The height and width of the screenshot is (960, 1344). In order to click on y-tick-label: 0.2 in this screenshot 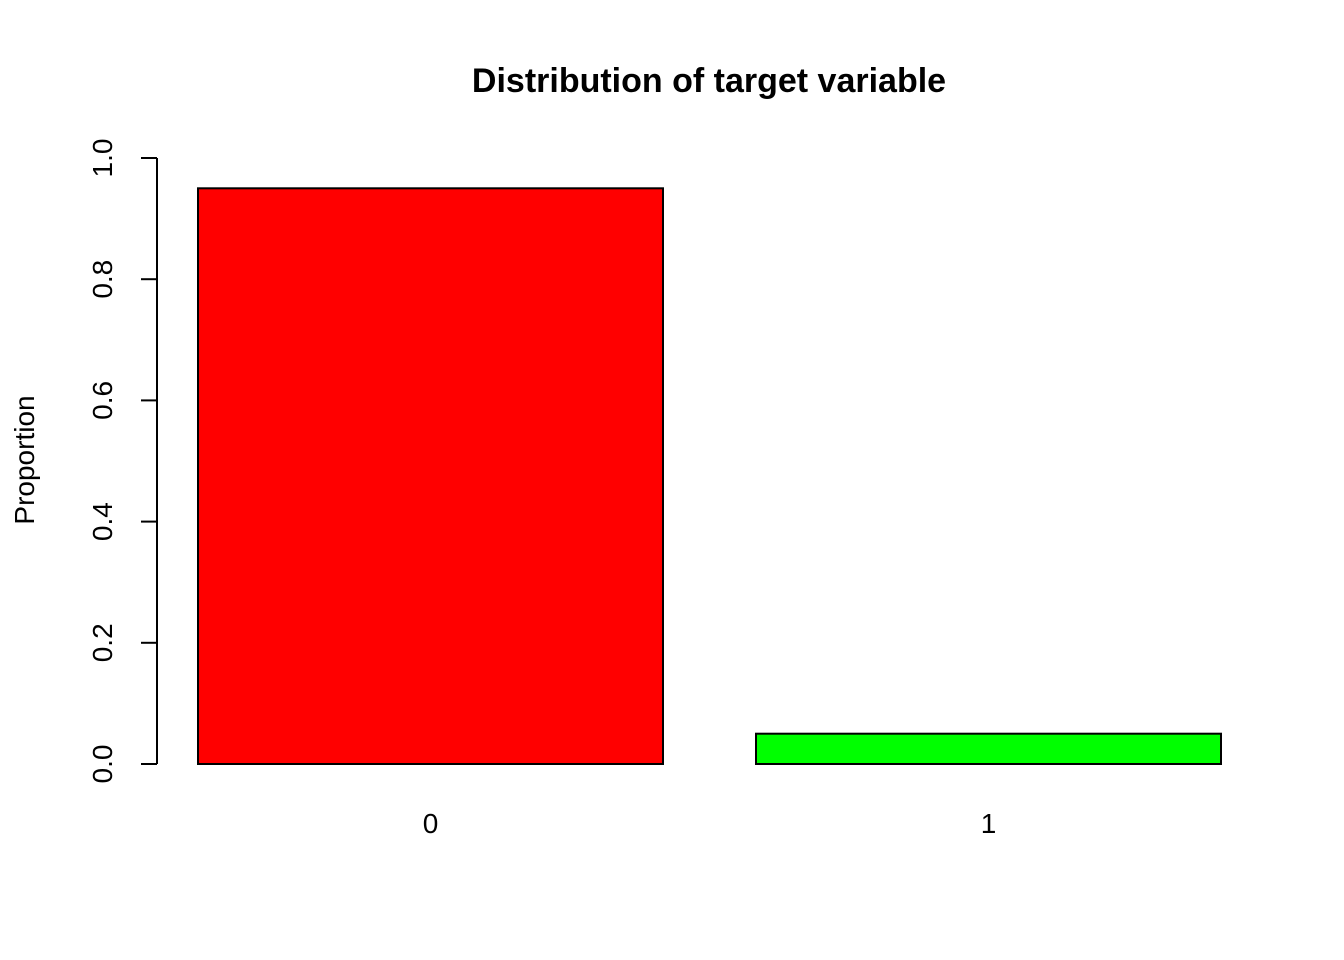, I will do `click(102, 642)`.